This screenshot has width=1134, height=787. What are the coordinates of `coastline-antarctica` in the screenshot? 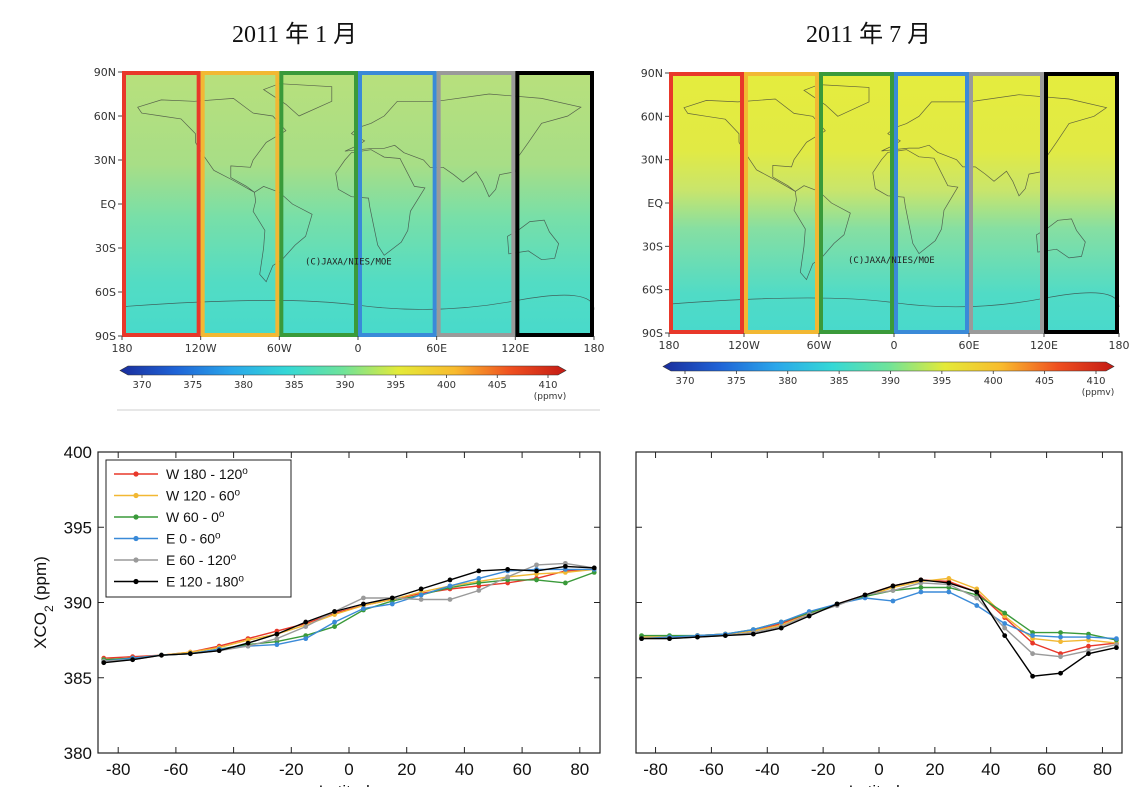 It's located at (894, 300).